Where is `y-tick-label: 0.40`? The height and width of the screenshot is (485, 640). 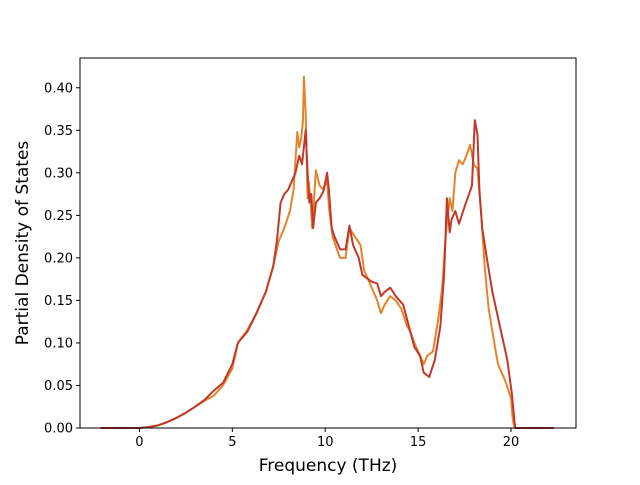 y-tick-label: 0.40 is located at coordinates (58, 88).